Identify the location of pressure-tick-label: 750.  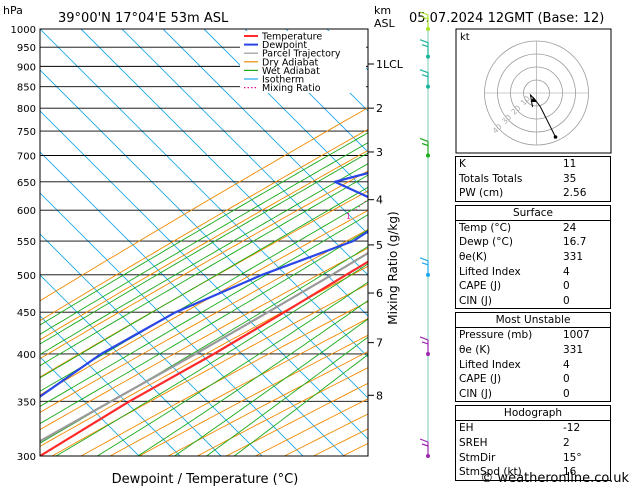
(26, 132).